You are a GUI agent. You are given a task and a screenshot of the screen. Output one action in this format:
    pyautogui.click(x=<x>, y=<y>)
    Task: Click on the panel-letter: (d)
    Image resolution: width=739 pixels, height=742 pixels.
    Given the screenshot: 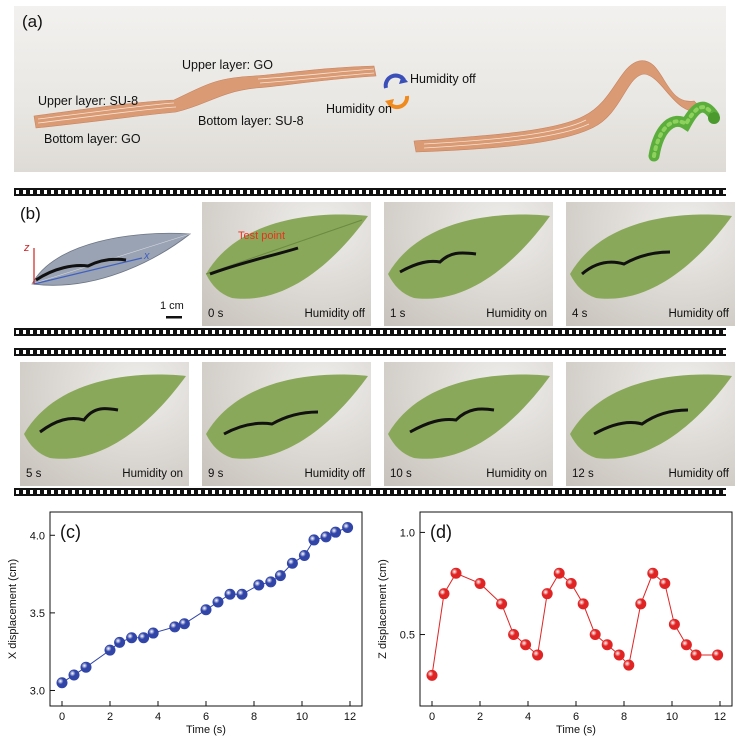 What is the action you would take?
    pyautogui.click(x=441, y=532)
    